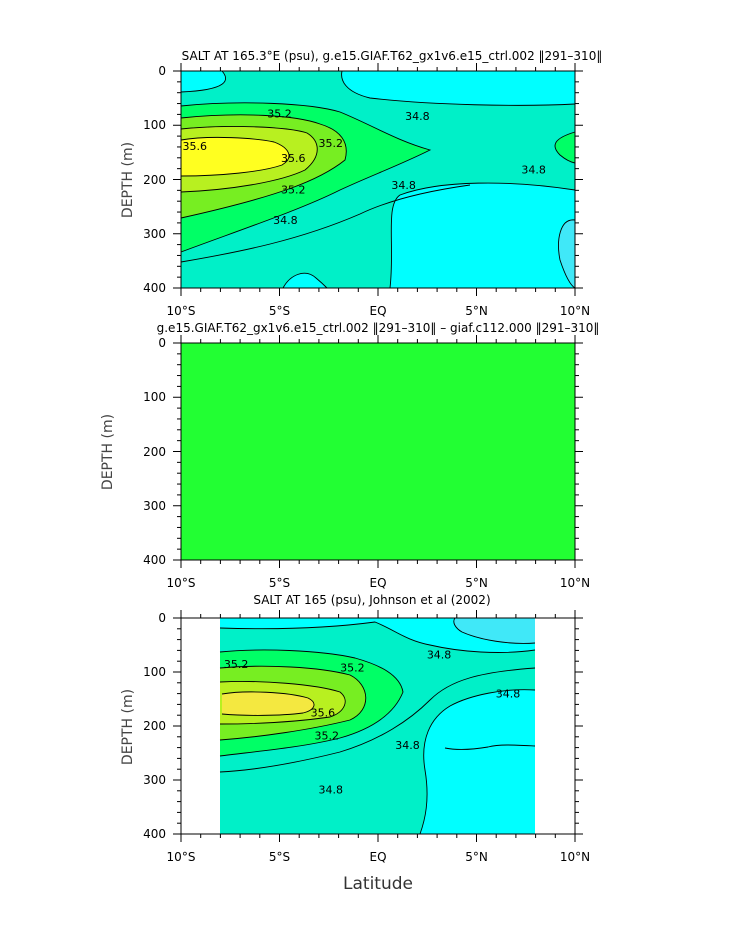  Describe the element at coordinates (203, 81) in the screenshot. I see `region-lt-34p8-top-left` at that location.